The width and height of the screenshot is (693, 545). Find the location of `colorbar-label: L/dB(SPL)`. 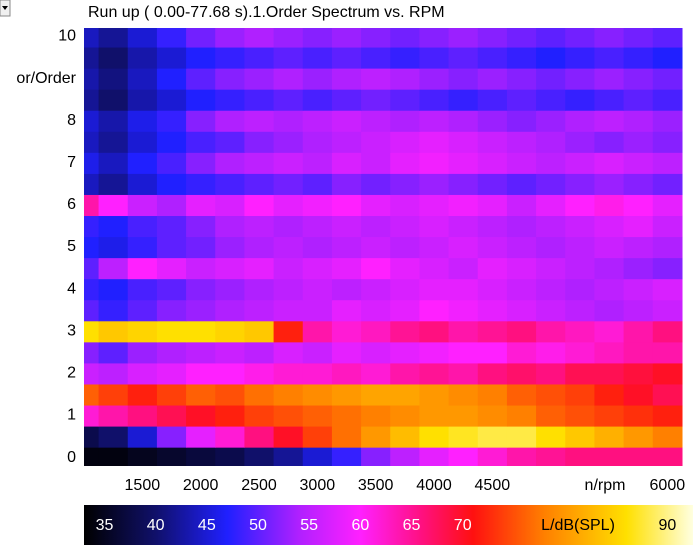

colorbar-label: L/dB(SPL) is located at coordinates (578, 525).